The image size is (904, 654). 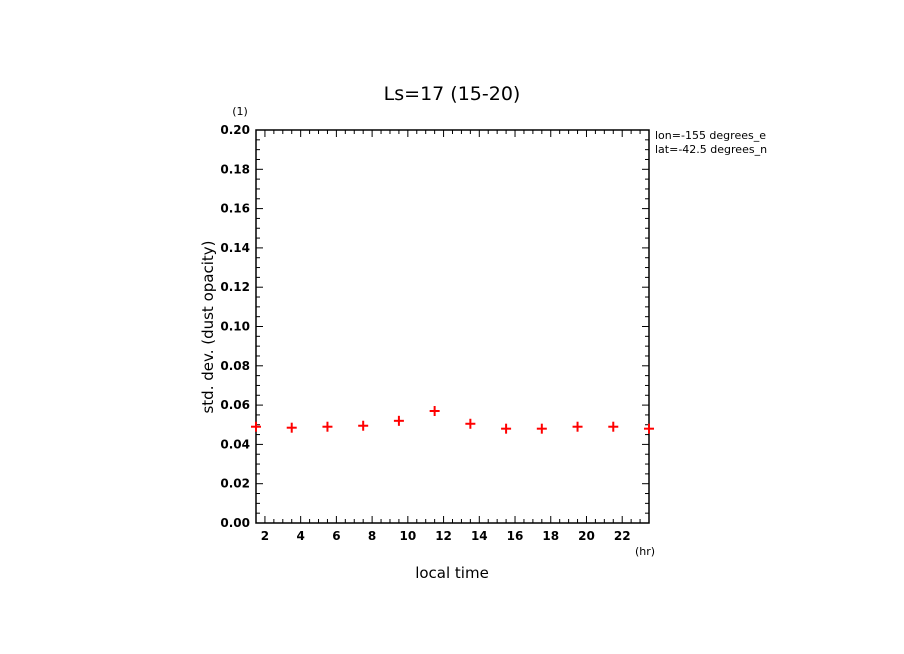 I want to click on y-axis-label: std. dev. (dust opacity), so click(x=208, y=326).